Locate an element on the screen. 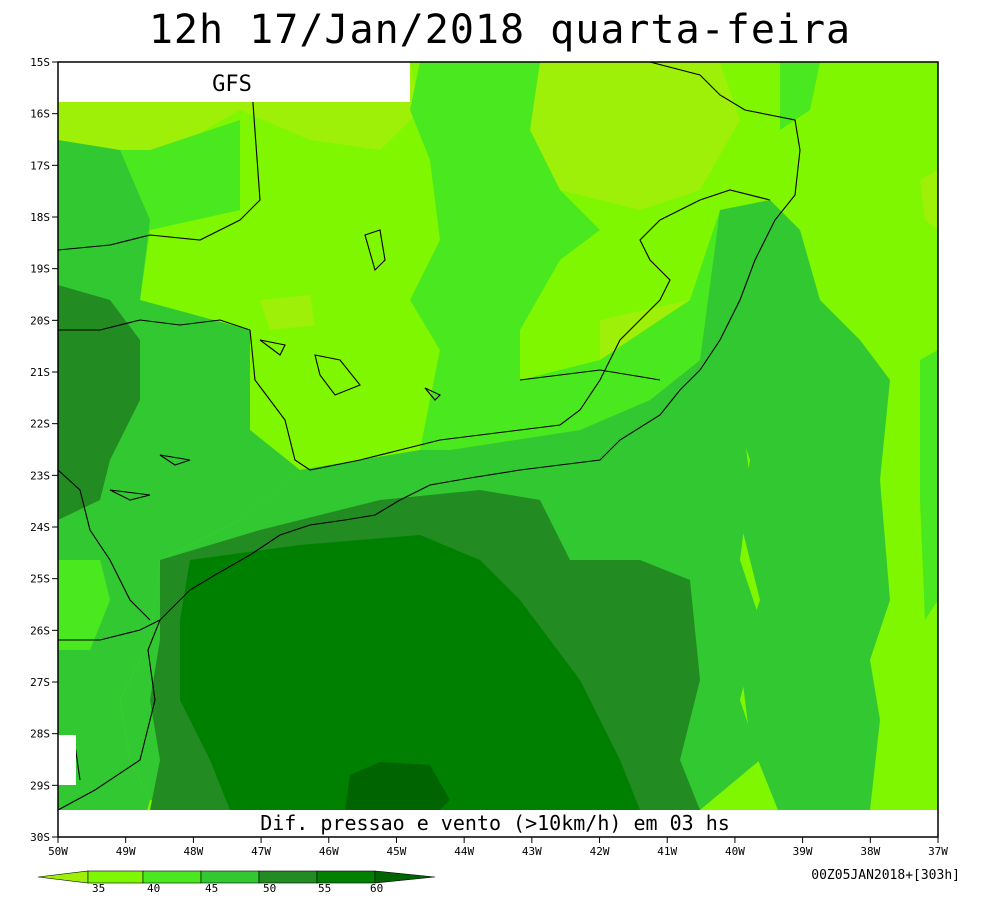  legend-label-4: 55 is located at coordinates (324, 888).